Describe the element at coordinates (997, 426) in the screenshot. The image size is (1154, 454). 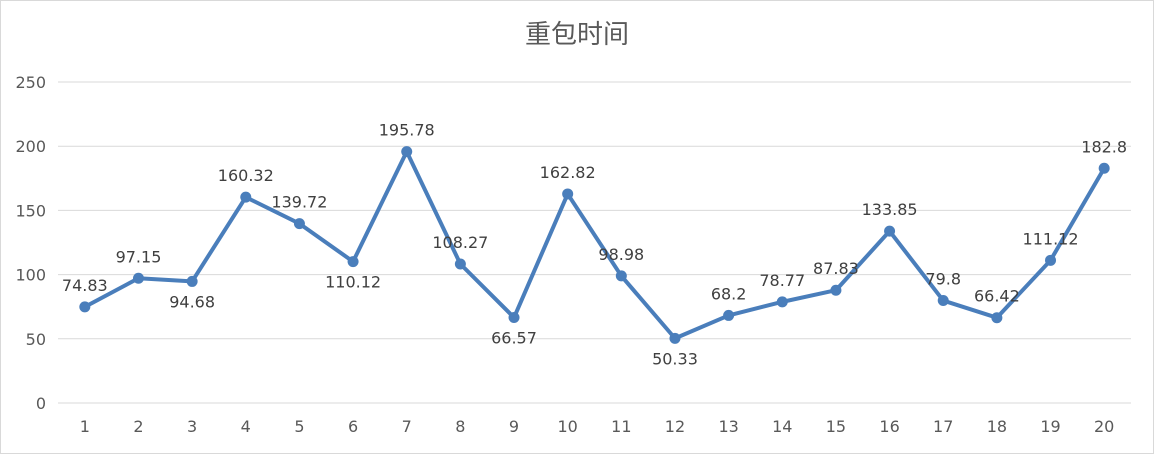
I see `x-tick-label: 18` at that location.